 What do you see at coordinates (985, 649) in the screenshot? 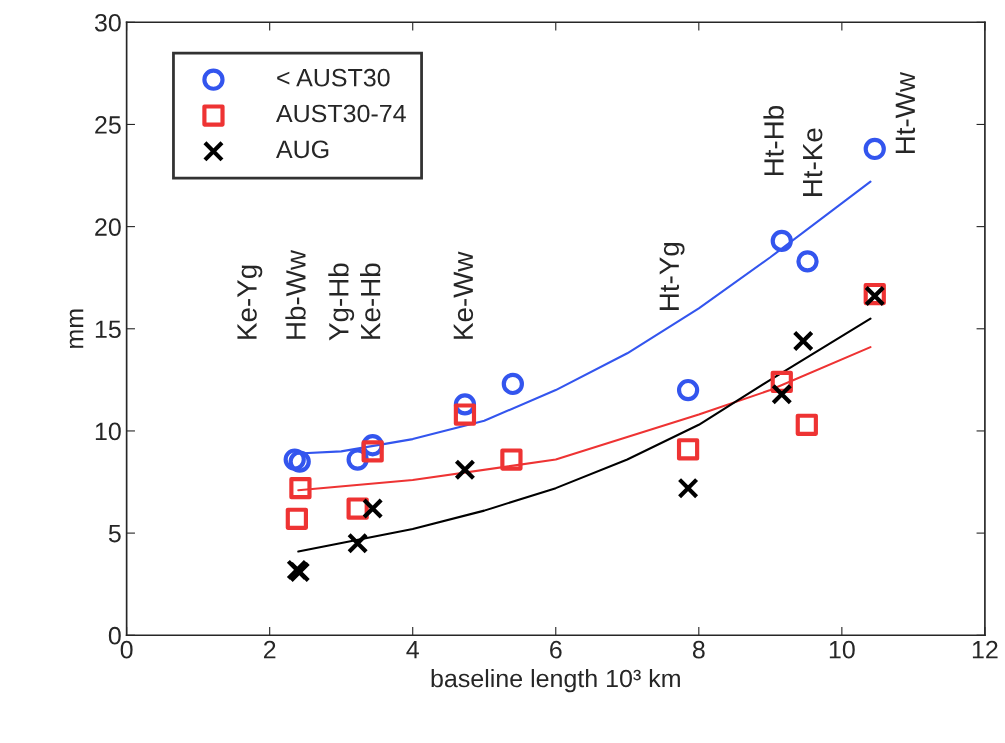
I see `x-tick-label: 12` at bounding box center [985, 649].